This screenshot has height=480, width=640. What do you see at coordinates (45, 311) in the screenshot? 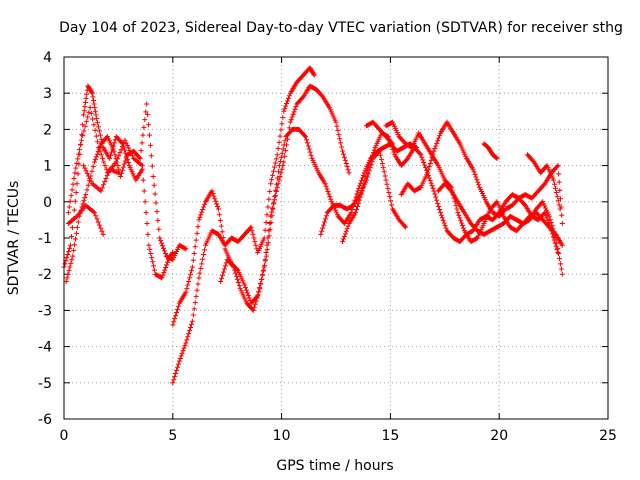
I see `y-tick-label: -3` at bounding box center [45, 311].